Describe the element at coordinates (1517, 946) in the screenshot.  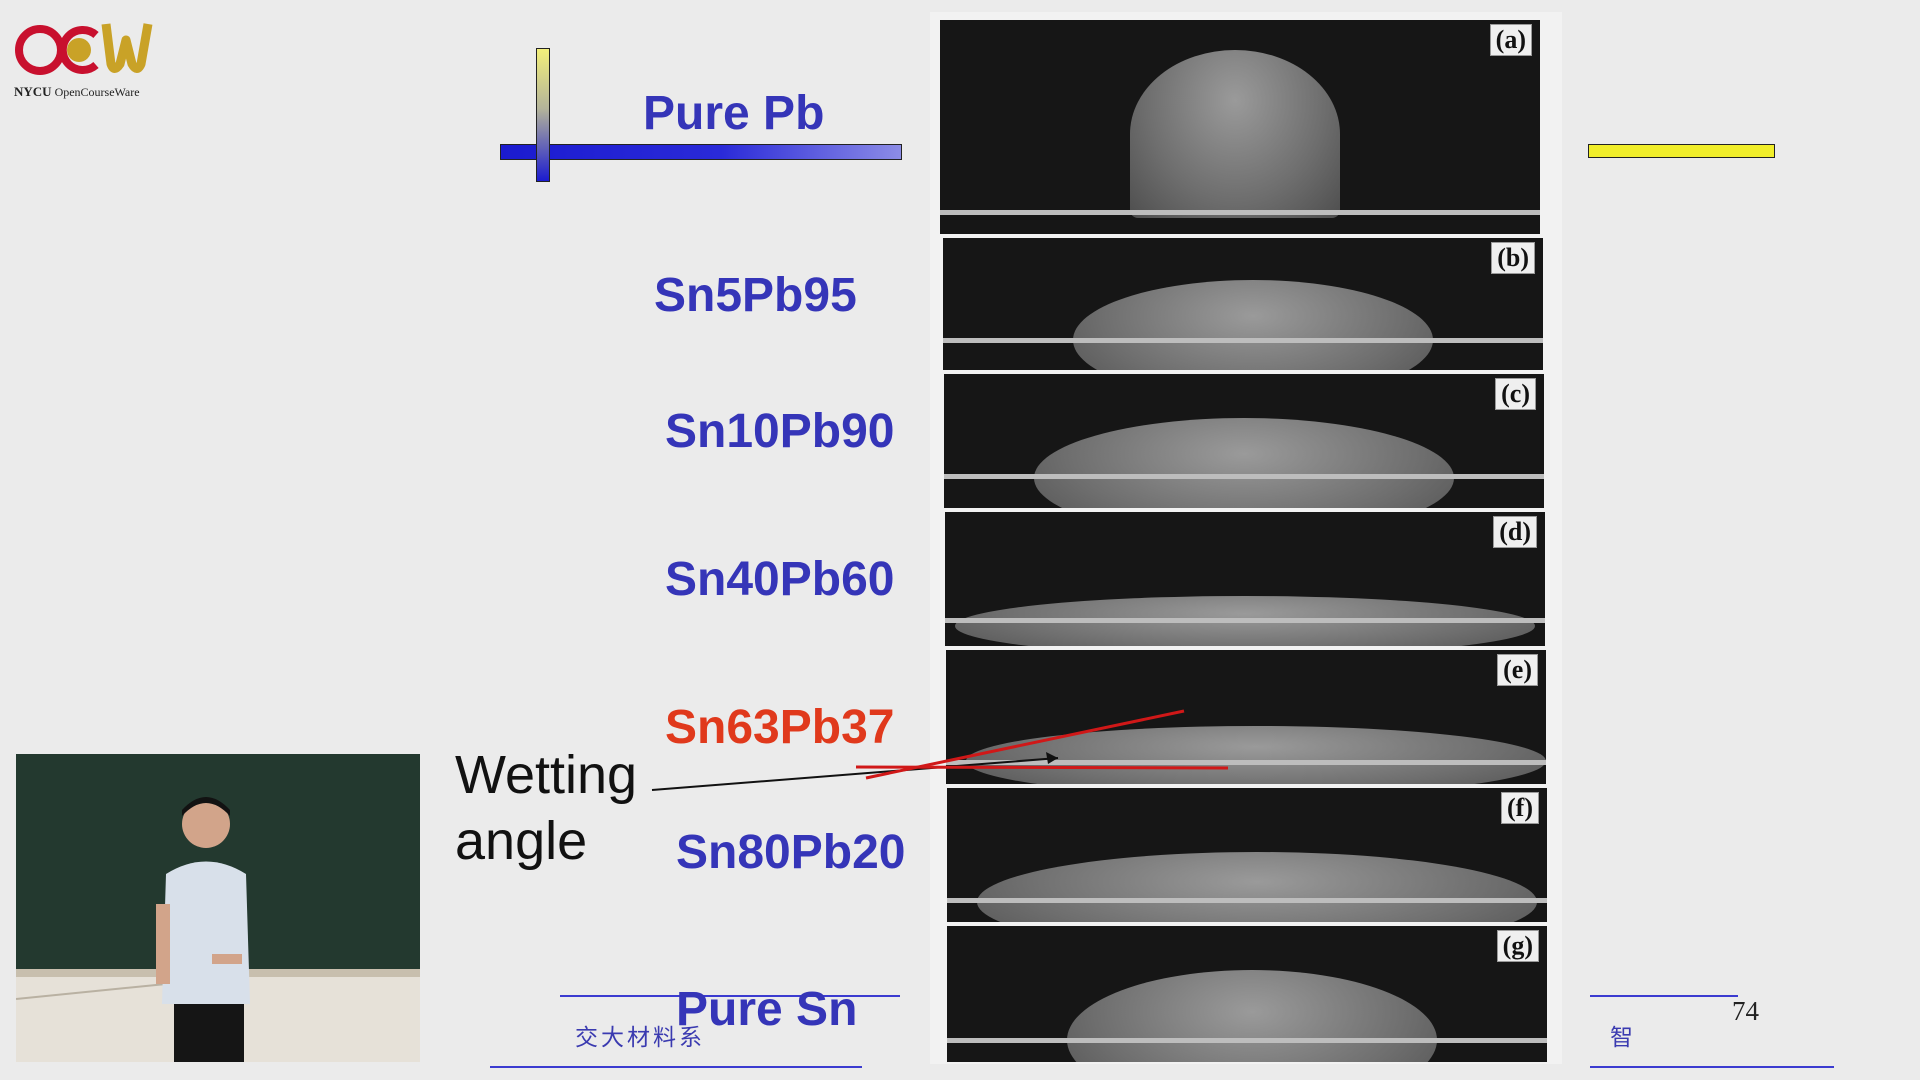
I see `panel-tag: (g)` at that location.